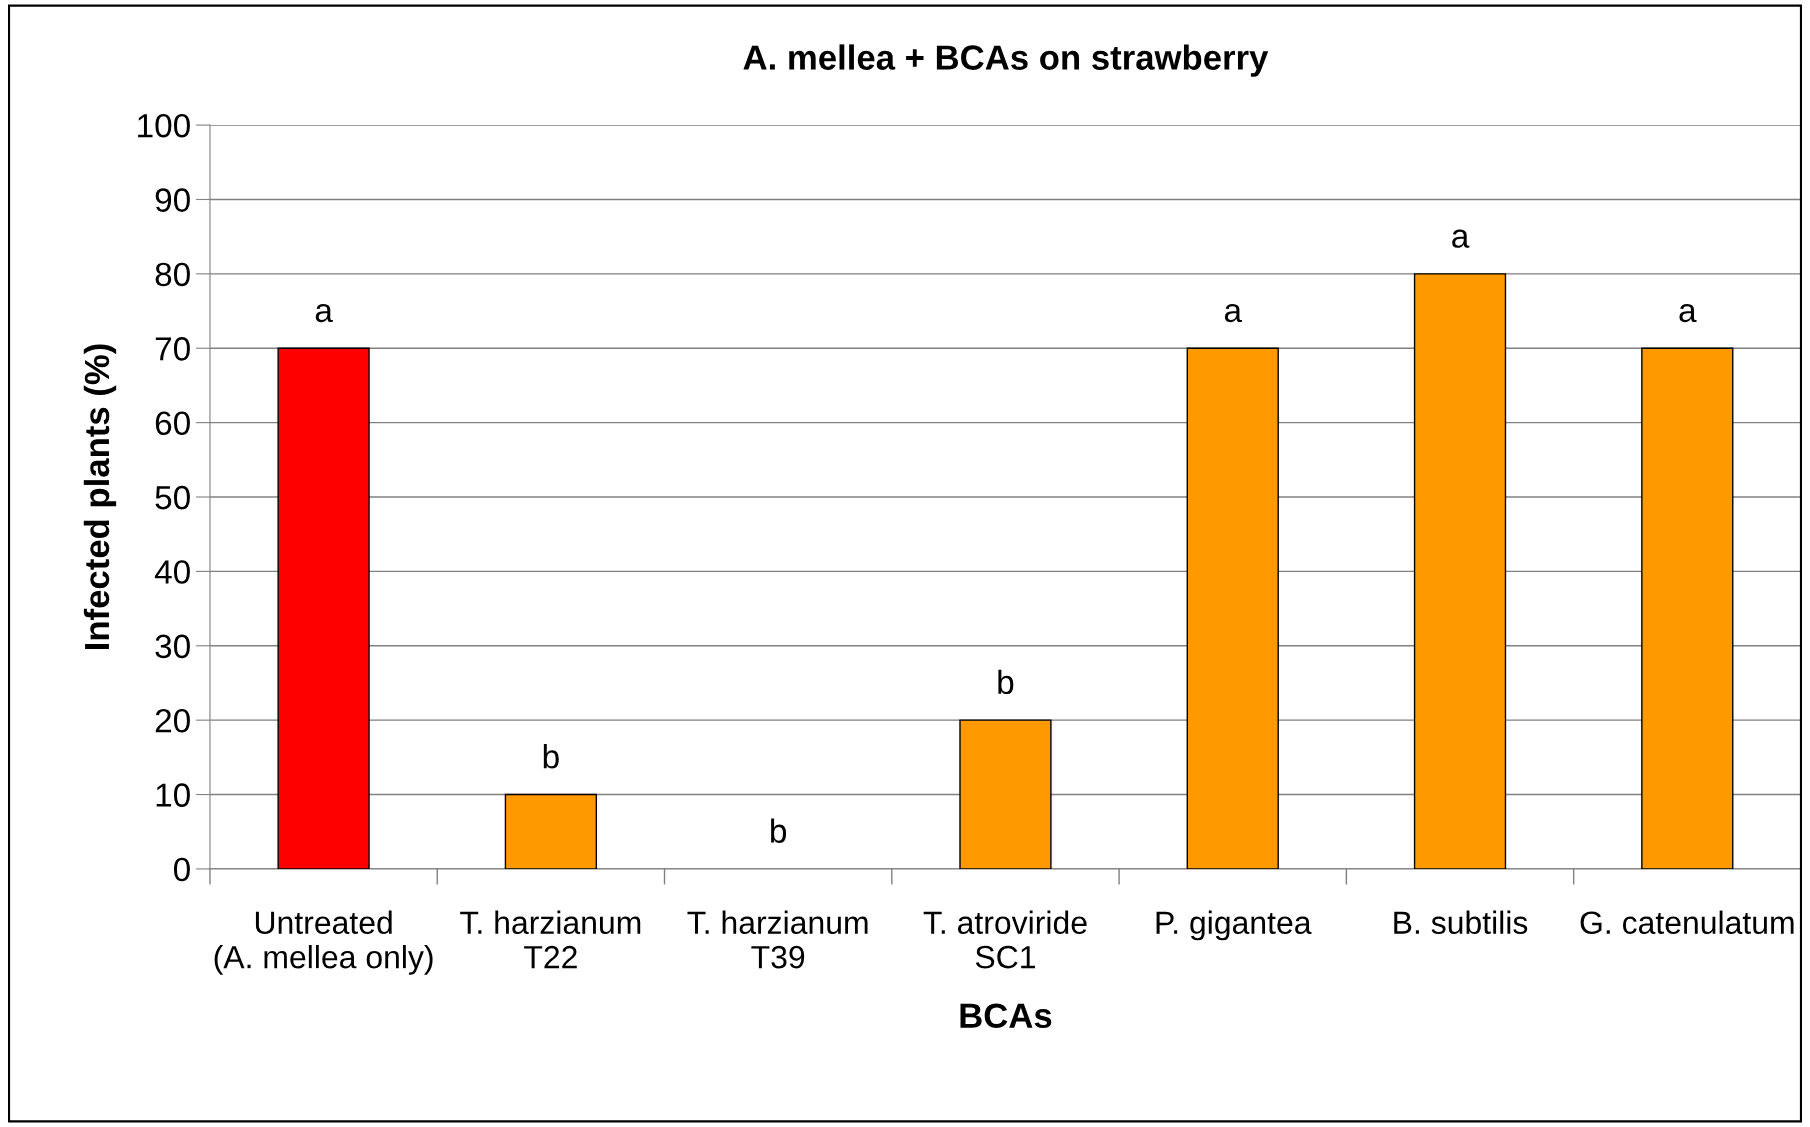 The width and height of the screenshot is (1810, 1127). Describe the element at coordinates (1006, 1016) in the screenshot. I see `x-axis-title: BCAs` at that location.